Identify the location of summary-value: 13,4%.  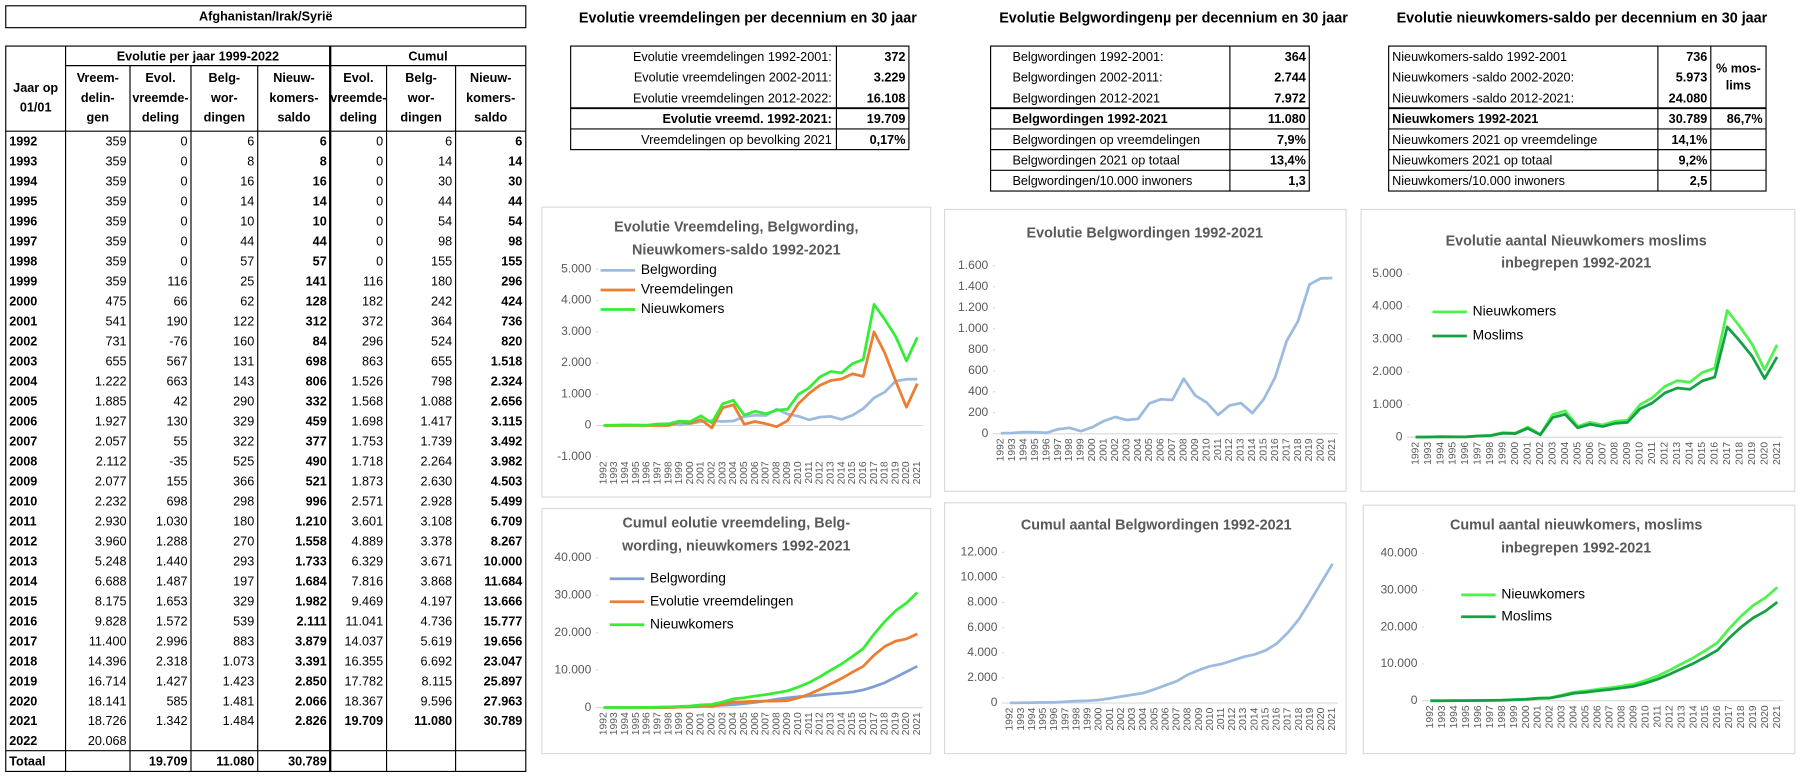
(1288, 160).